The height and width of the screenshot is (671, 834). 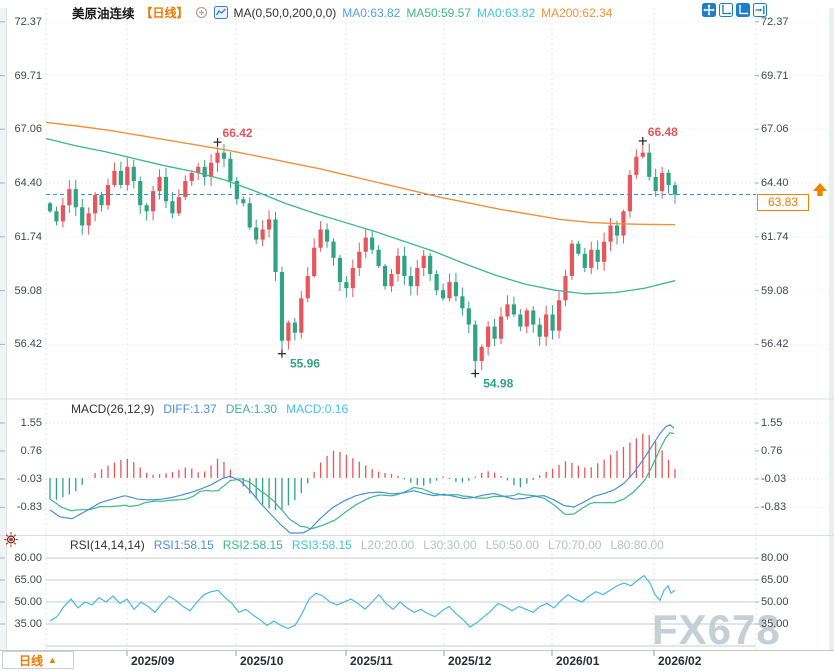 I want to click on macd-hist-value: MACD:0.16, so click(x=317, y=409).